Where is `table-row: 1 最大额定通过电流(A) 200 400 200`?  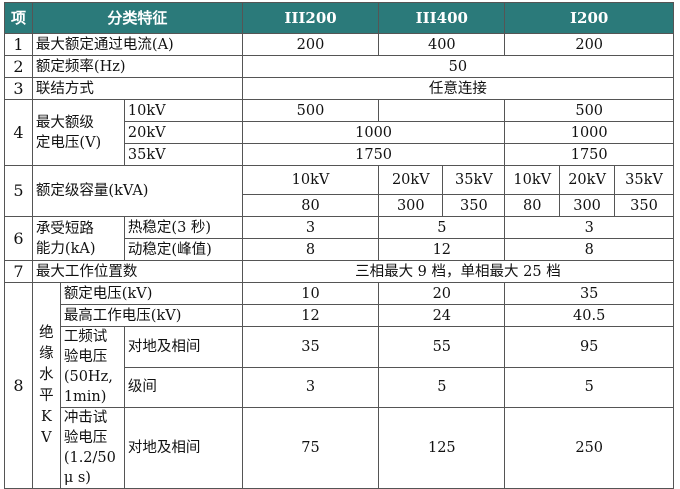 table-row: 1 最大额定通过电流(A) 200 400 200 is located at coordinates (339, 44).